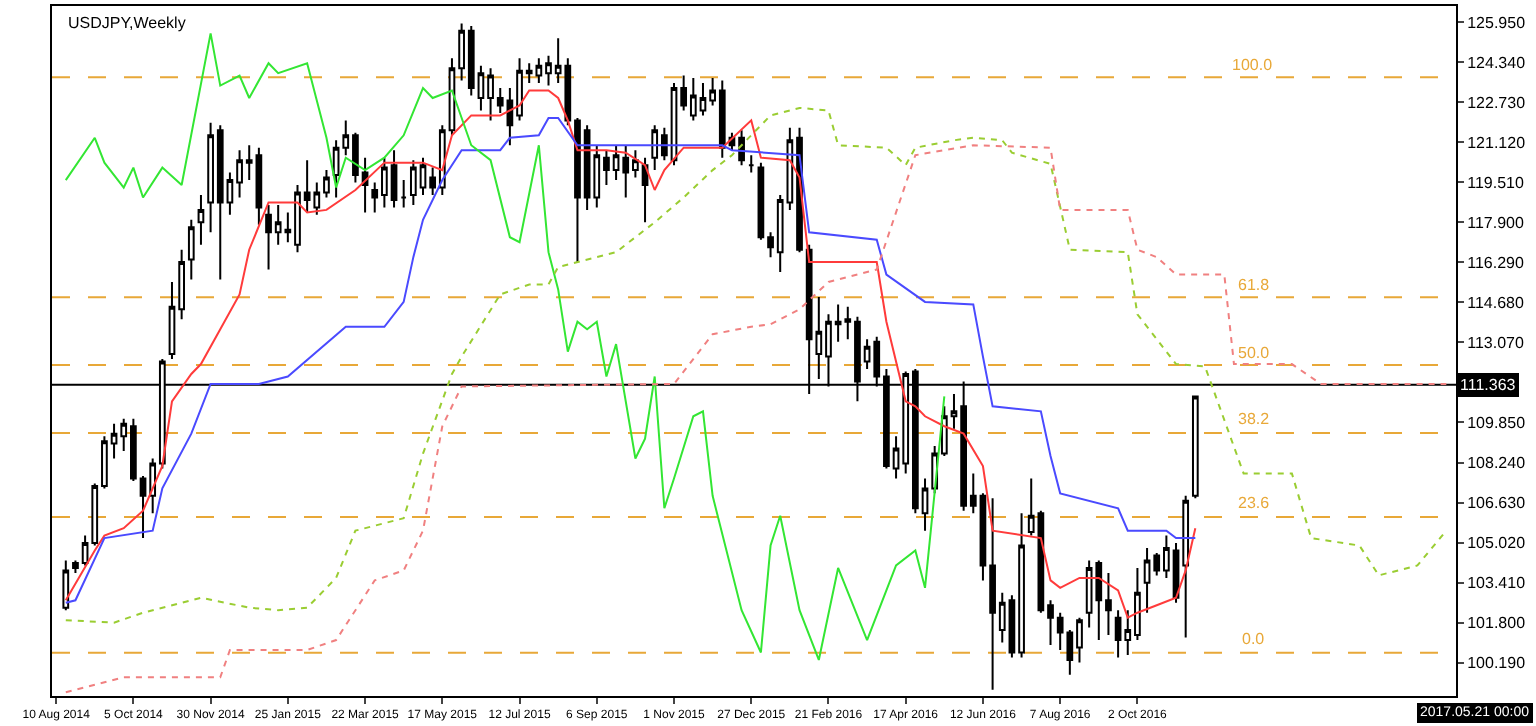 The image size is (1536, 726). Describe the element at coordinates (1497, 142) in the screenshot. I see `y-tick-label: 121.120` at that location.